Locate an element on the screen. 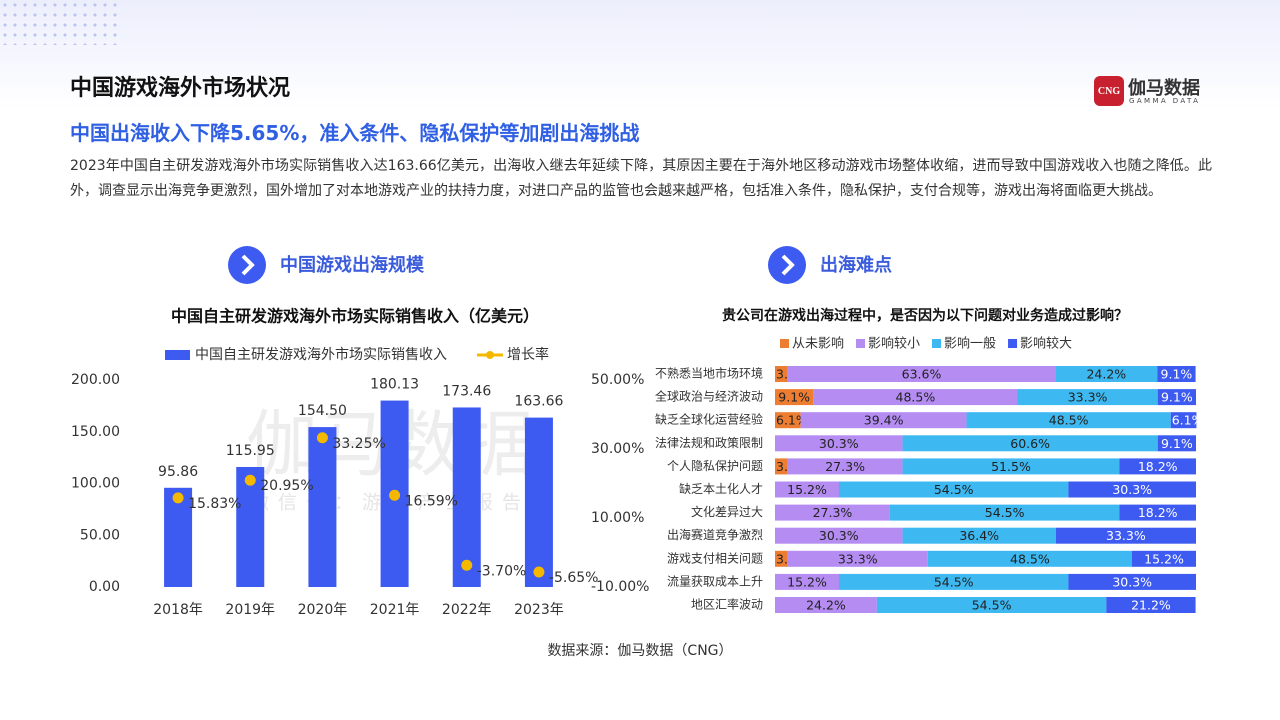 The image size is (1280, 720). y-tick-label: 文化差异过大 is located at coordinates (727, 511).